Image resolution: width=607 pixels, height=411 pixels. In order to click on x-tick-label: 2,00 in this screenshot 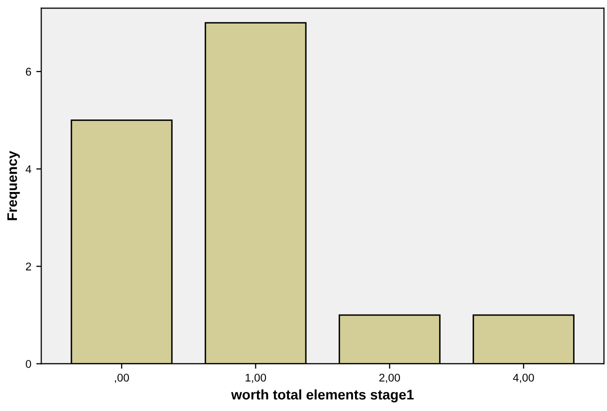, I will do `click(389, 378)`.